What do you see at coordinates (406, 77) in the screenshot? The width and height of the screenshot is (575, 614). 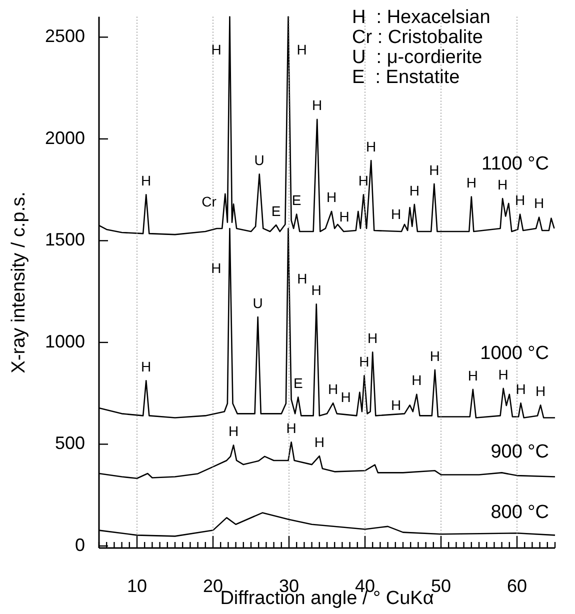 I see `annotation: E : Enstatite` at bounding box center [406, 77].